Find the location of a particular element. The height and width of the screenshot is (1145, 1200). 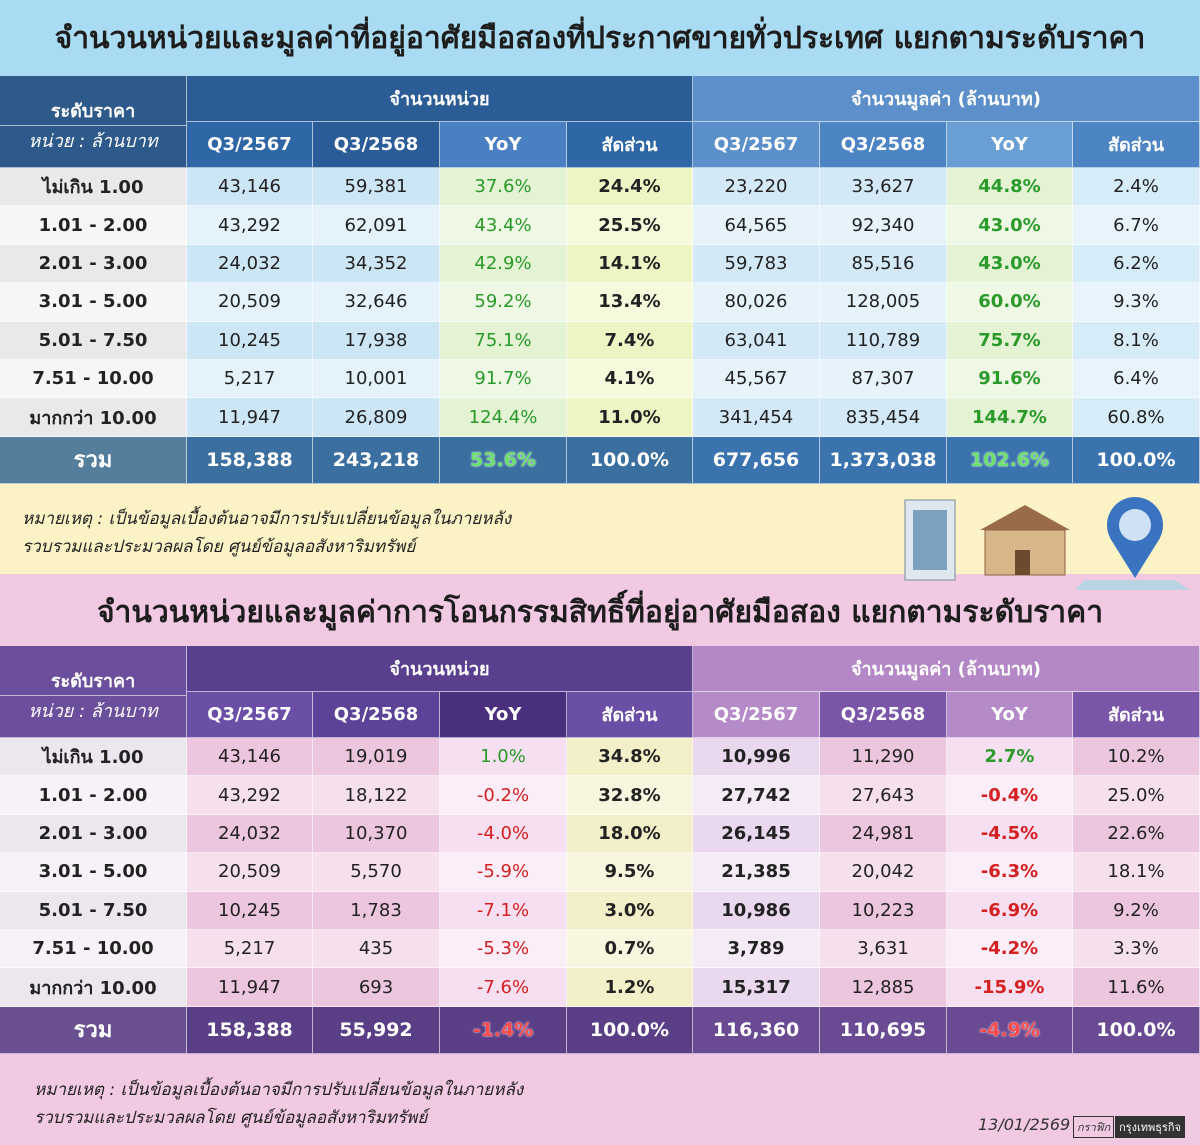

cell: 25.0% is located at coordinates (1136, 795).